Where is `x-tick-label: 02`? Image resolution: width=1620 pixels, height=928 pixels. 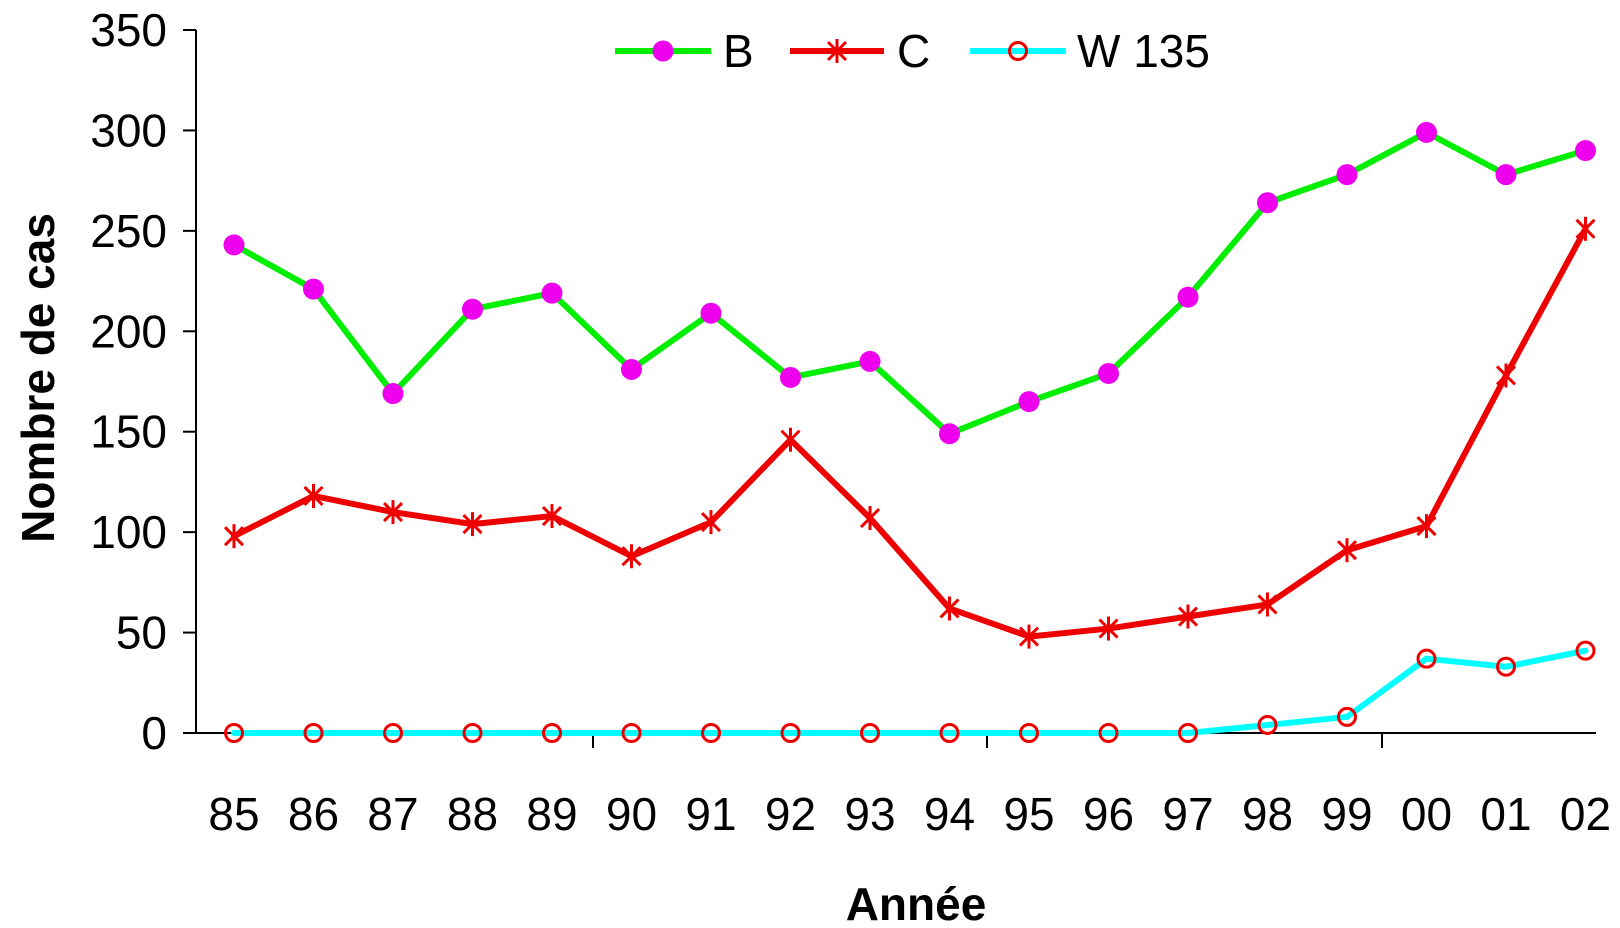
x-tick-label: 02 is located at coordinates (1585, 814).